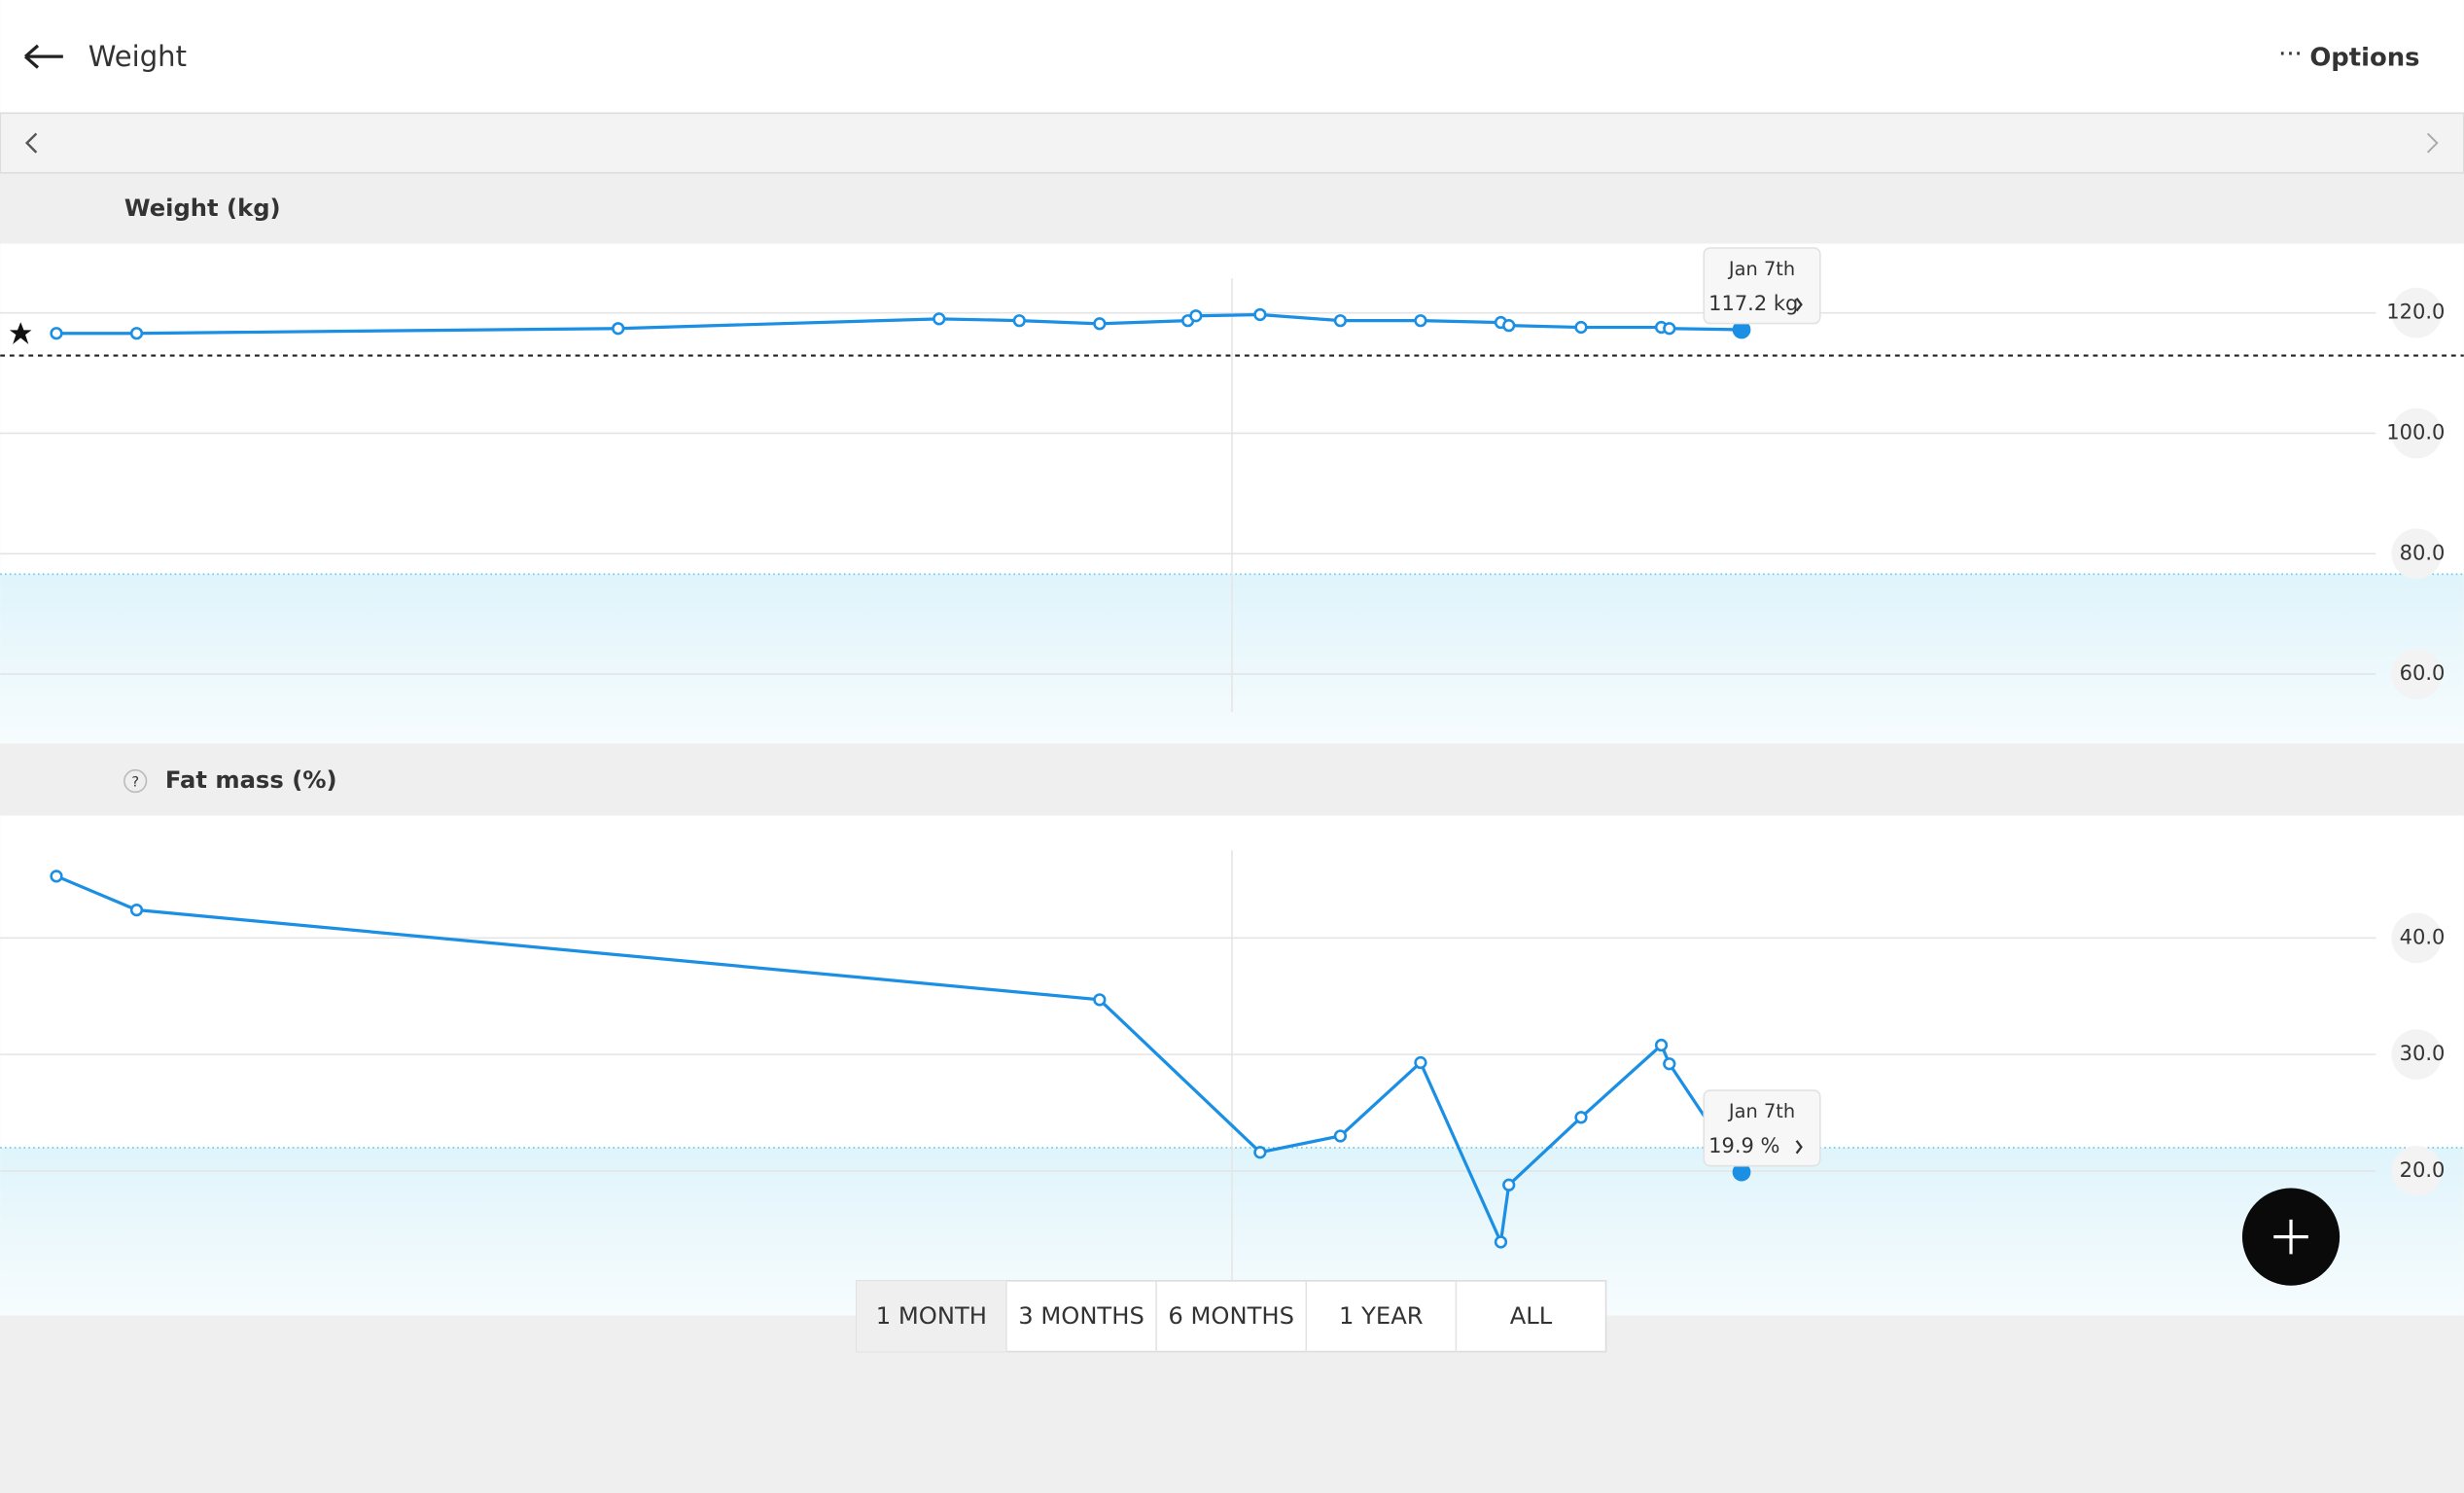 The width and height of the screenshot is (2464, 1493). I want to click on next-button, so click(2432, 143).